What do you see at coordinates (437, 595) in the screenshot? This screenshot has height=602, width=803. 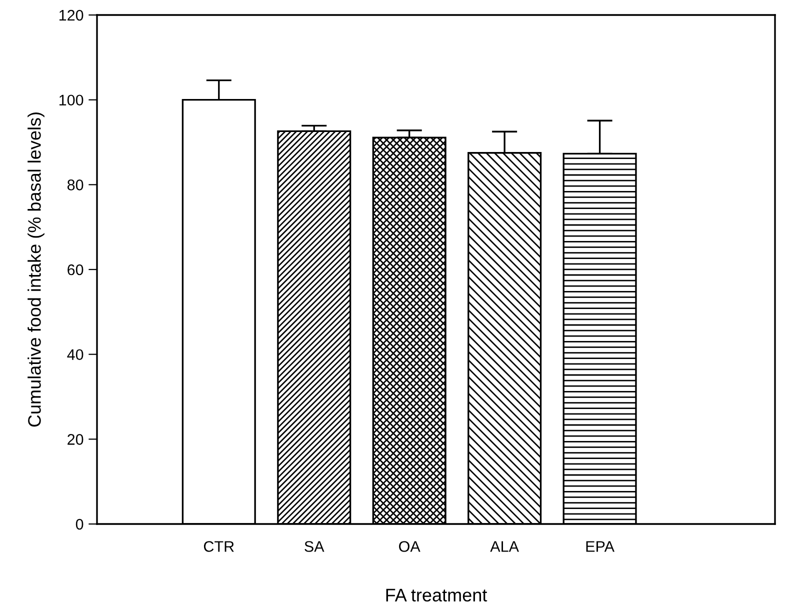 I see `x-axis-title: FA treatment` at bounding box center [437, 595].